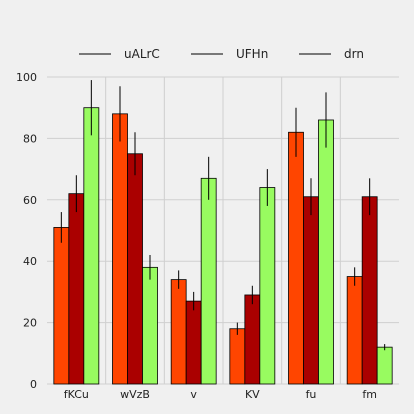  What do you see at coordinates (135, 394) in the screenshot?
I see `x-tick-label: wVzB` at bounding box center [135, 394].